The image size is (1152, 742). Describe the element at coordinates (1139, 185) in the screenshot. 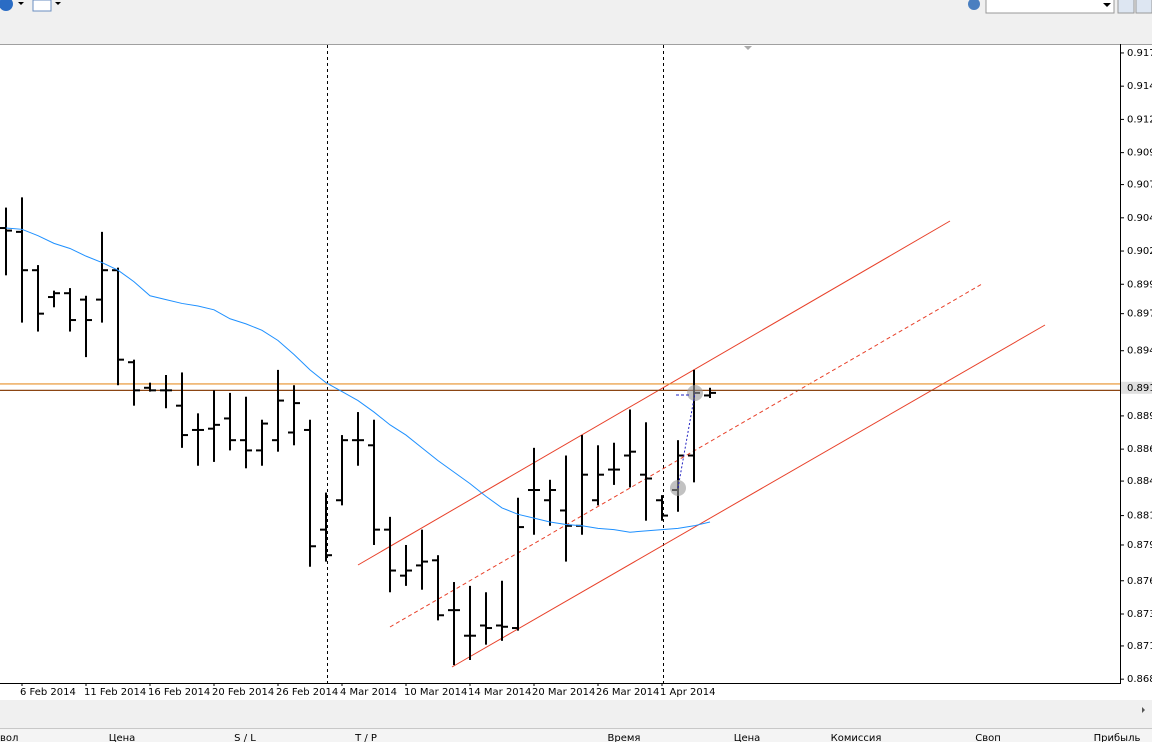

I see `y-tick-label: 0.907` at that location.